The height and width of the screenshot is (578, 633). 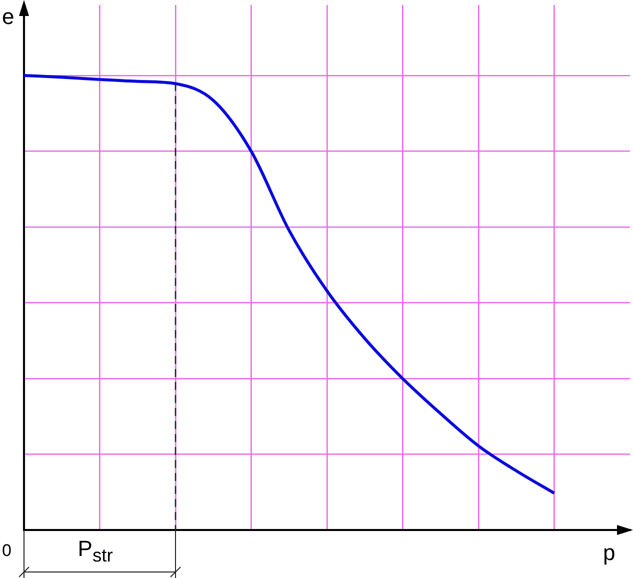 I want to click on x-axis-title: p, so click(x=609, y=552).